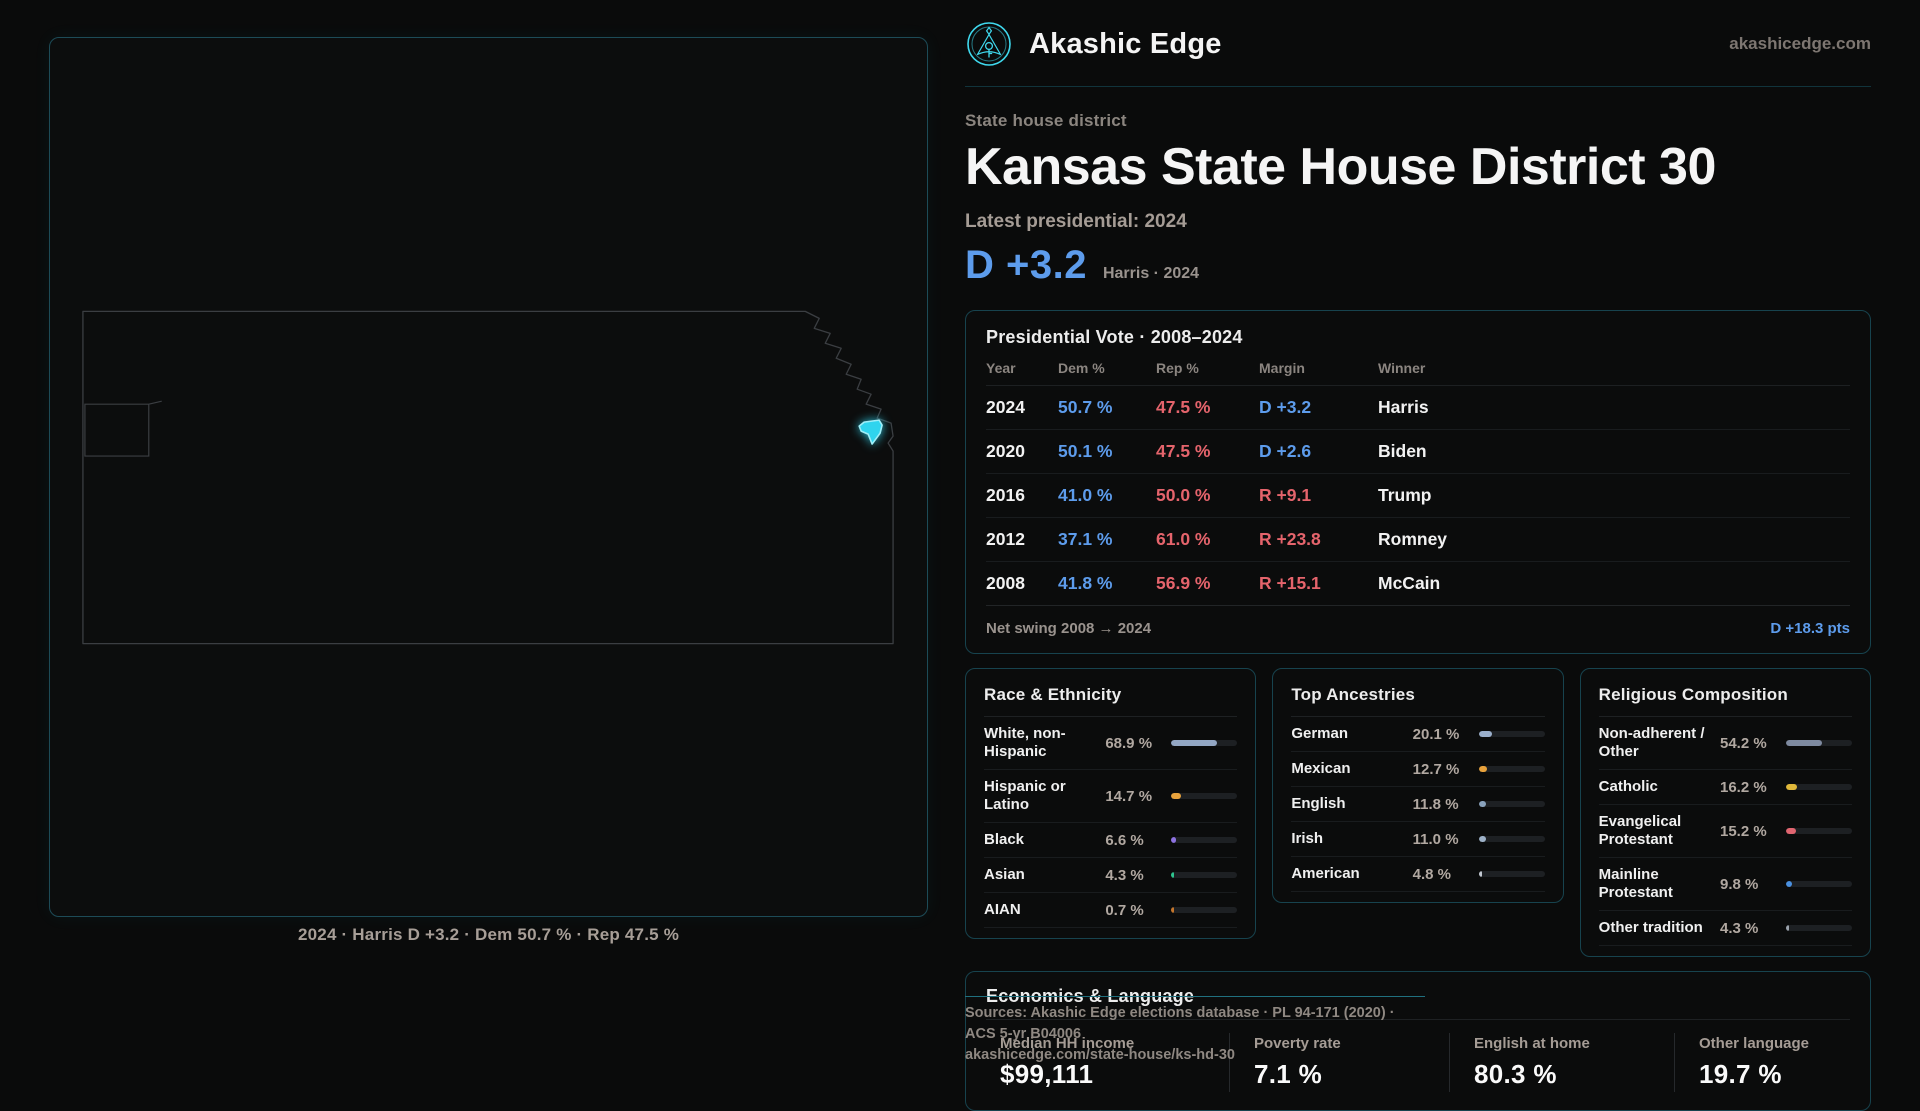  I want to click on stat-label: Hispanic or Latino, so click(1025, 795).